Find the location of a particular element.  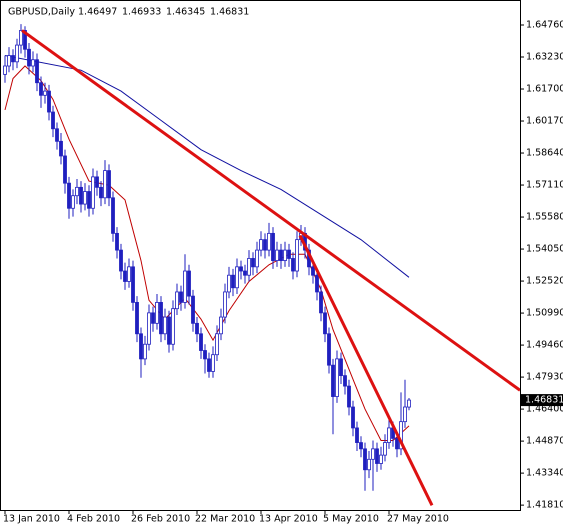

x-tick-label: 13 Jan 2010 is located at coordinates (31, 519).